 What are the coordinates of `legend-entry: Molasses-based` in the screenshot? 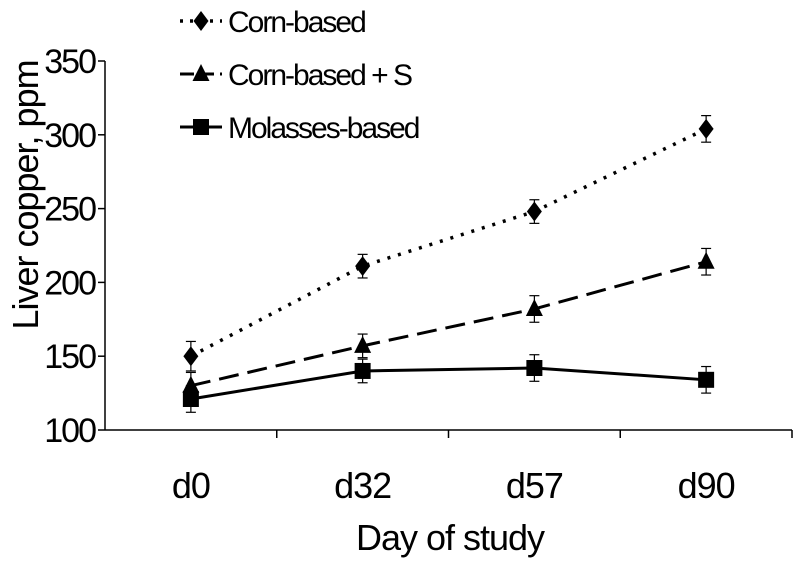 It's located at (300, 128).